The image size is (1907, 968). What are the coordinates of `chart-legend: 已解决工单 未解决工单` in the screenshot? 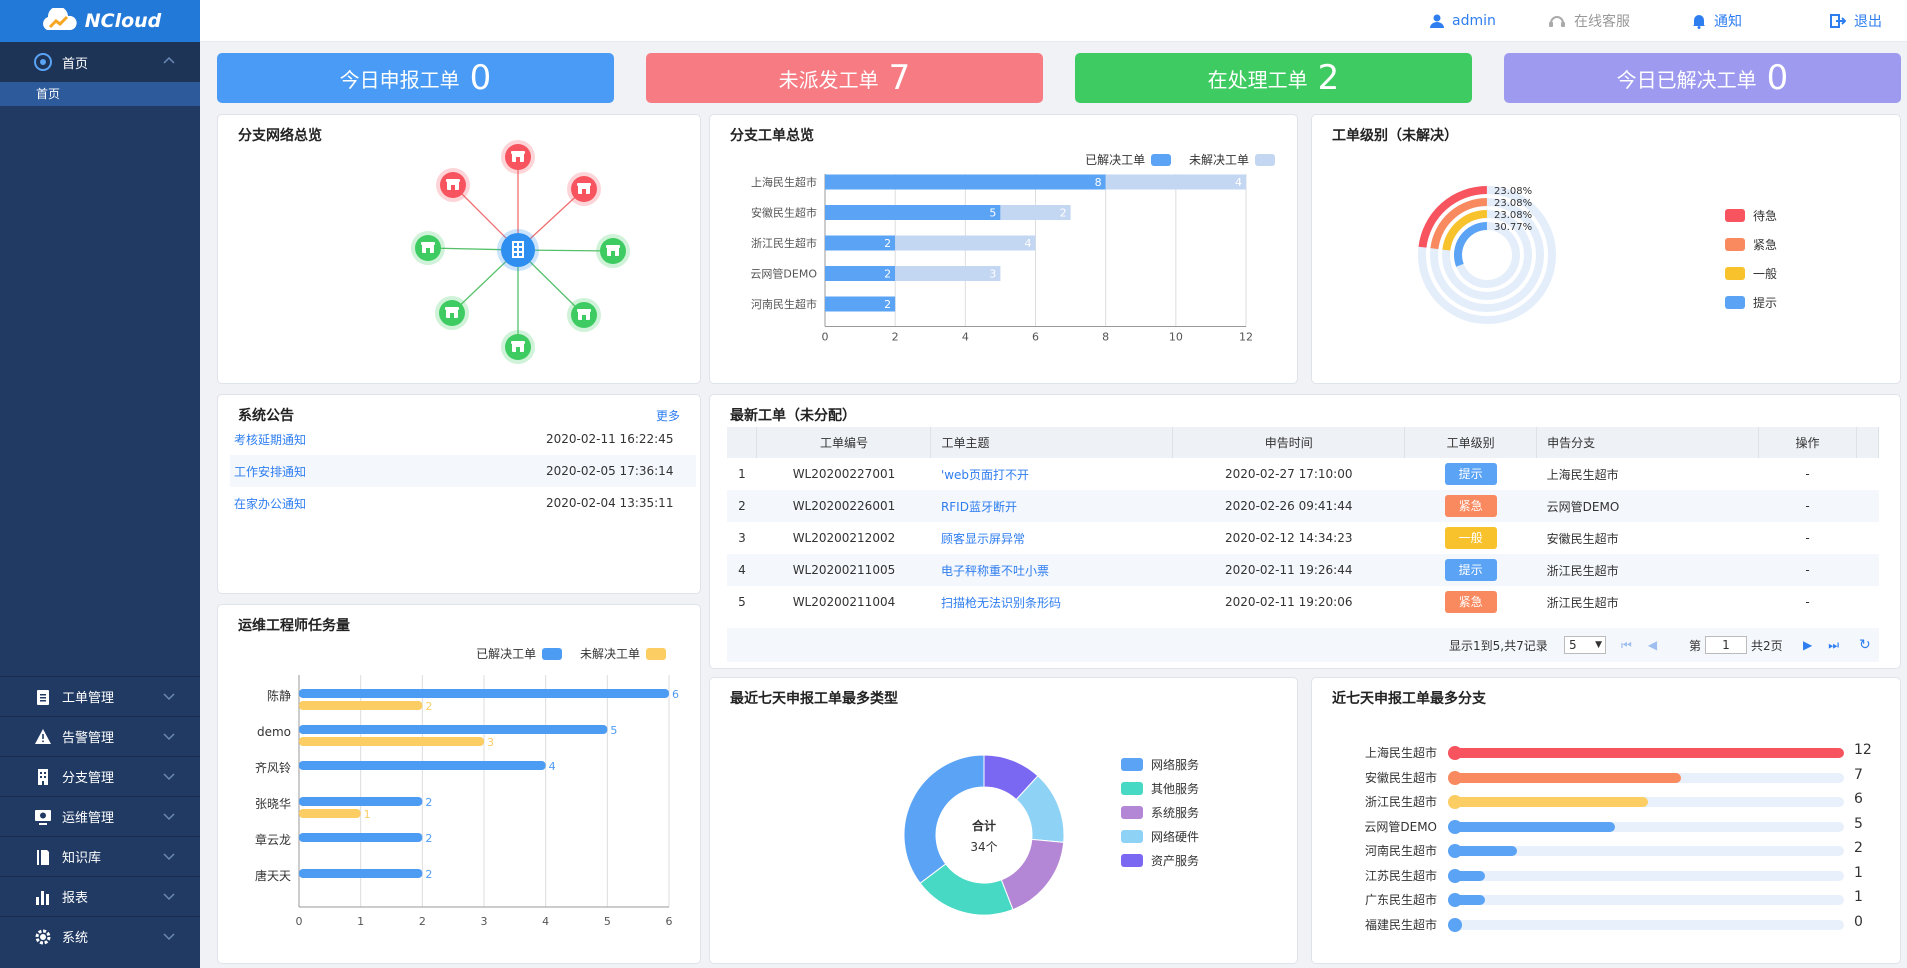 It's located at (1180, 159).